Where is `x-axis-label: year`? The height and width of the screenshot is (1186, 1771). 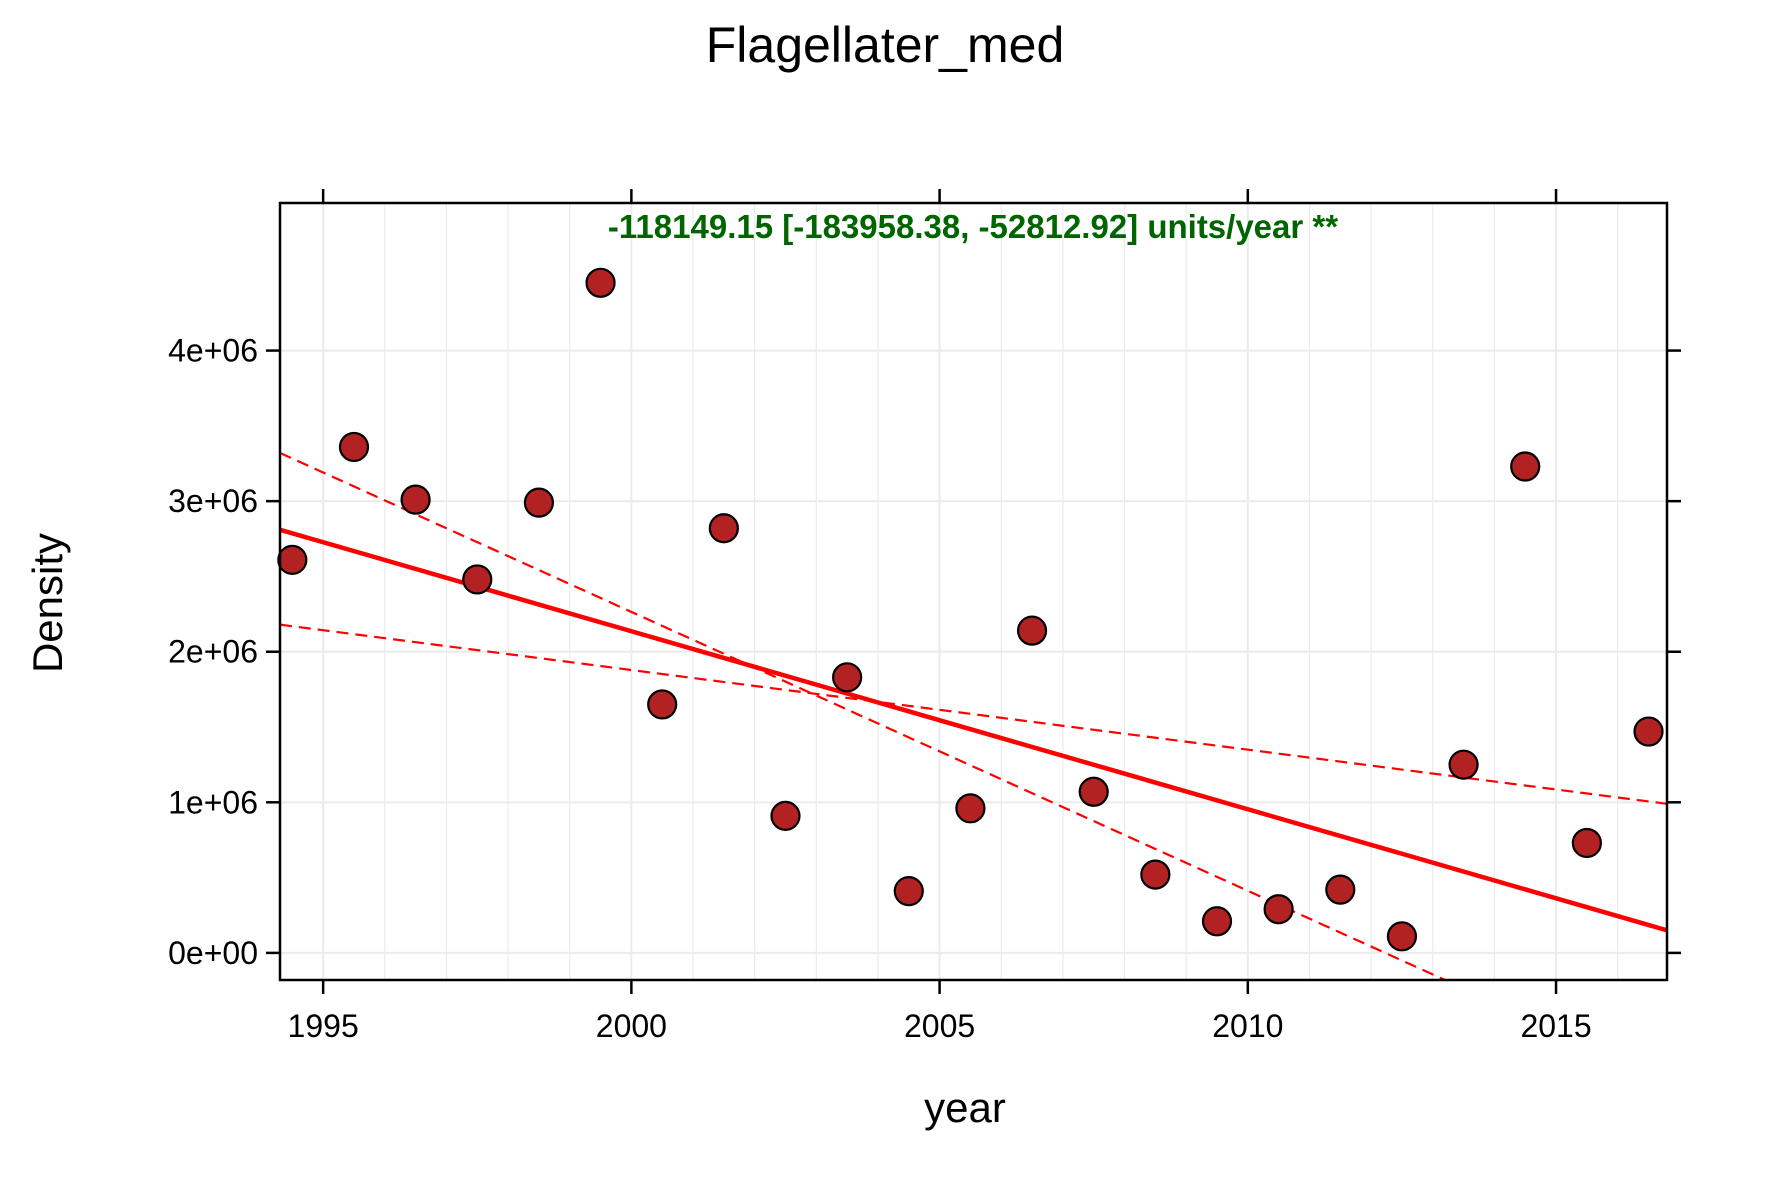 x-axis-label: year is located at coordinates (965, 1107).